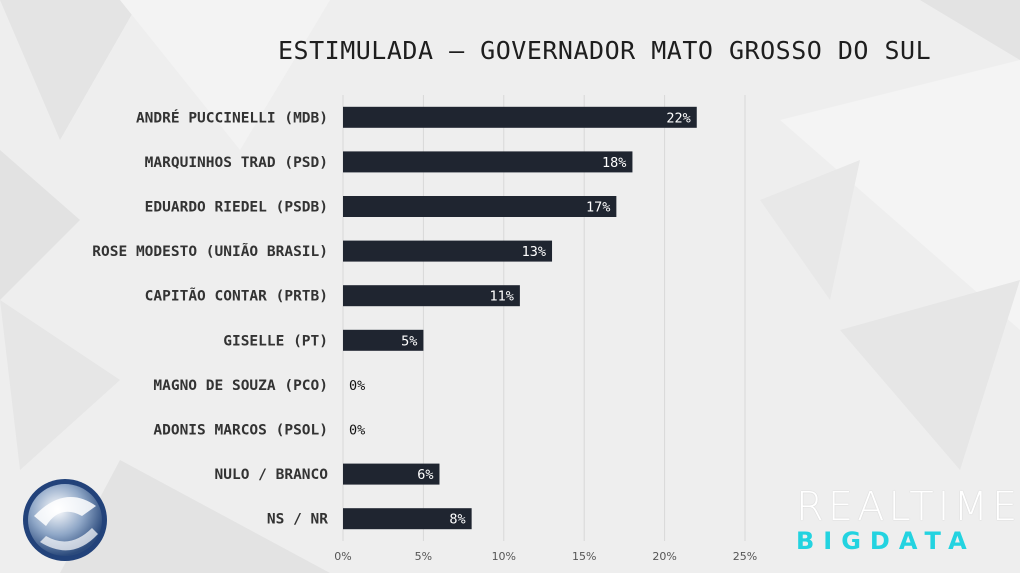 The width and height of the screenshot is (1020, 573). Describe the element at coordinates (664, 556) in the screenshot. I see `x-tick-label: 20%` at that location.